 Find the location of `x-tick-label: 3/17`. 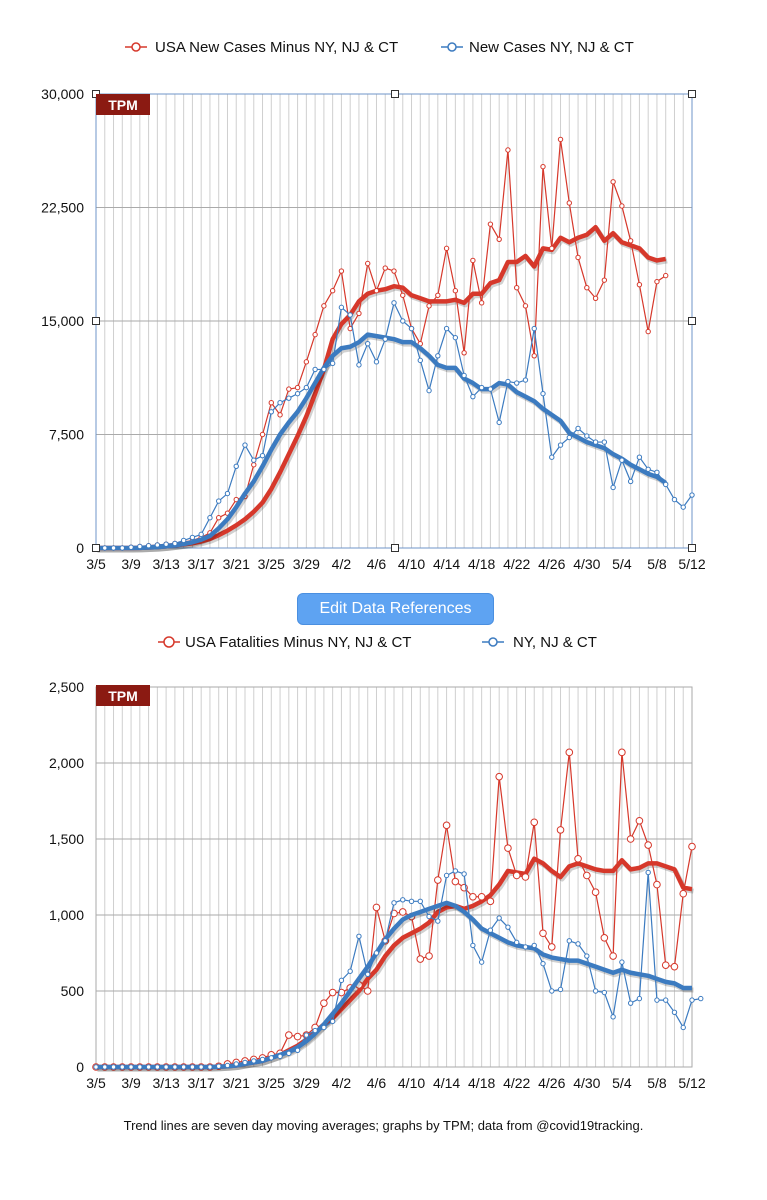

x-tick-label: 3/17 is located at coordinates (201, 1083).